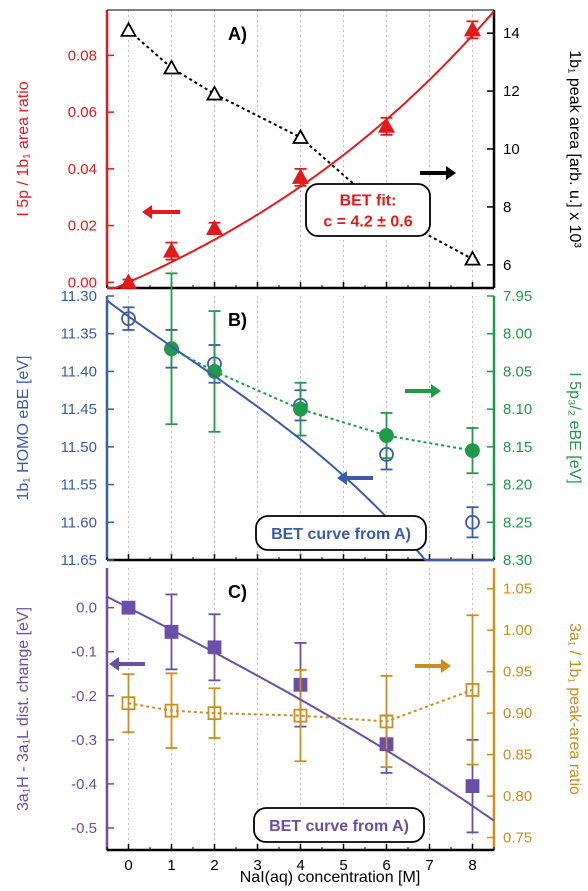  I want to click on y-right-tick-label: 8.00, so click(517, 334).